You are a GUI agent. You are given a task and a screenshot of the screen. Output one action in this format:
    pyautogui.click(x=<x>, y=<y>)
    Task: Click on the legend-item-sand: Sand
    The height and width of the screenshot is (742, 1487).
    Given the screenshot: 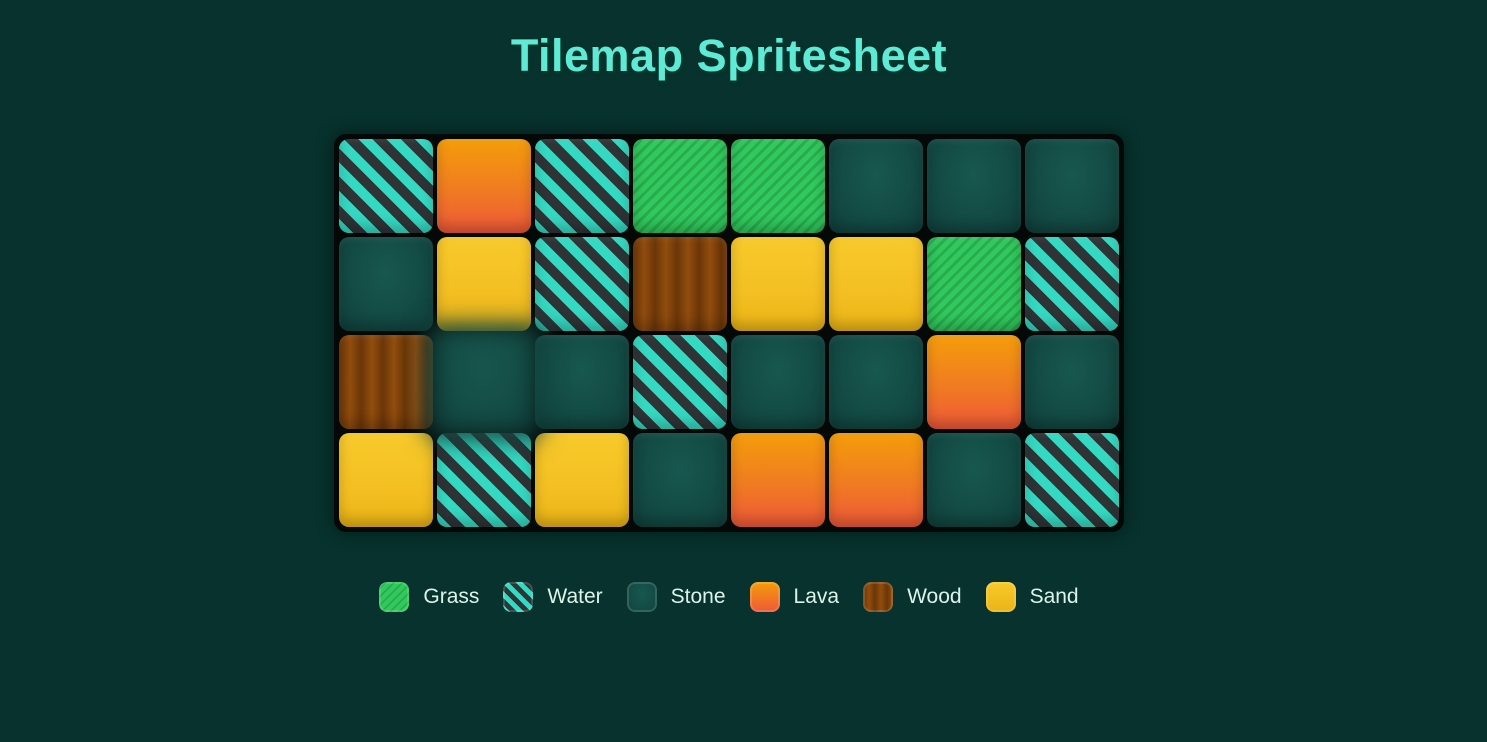 What is the action you would take?
    pyautogui.click(x=1032, y=597)
    